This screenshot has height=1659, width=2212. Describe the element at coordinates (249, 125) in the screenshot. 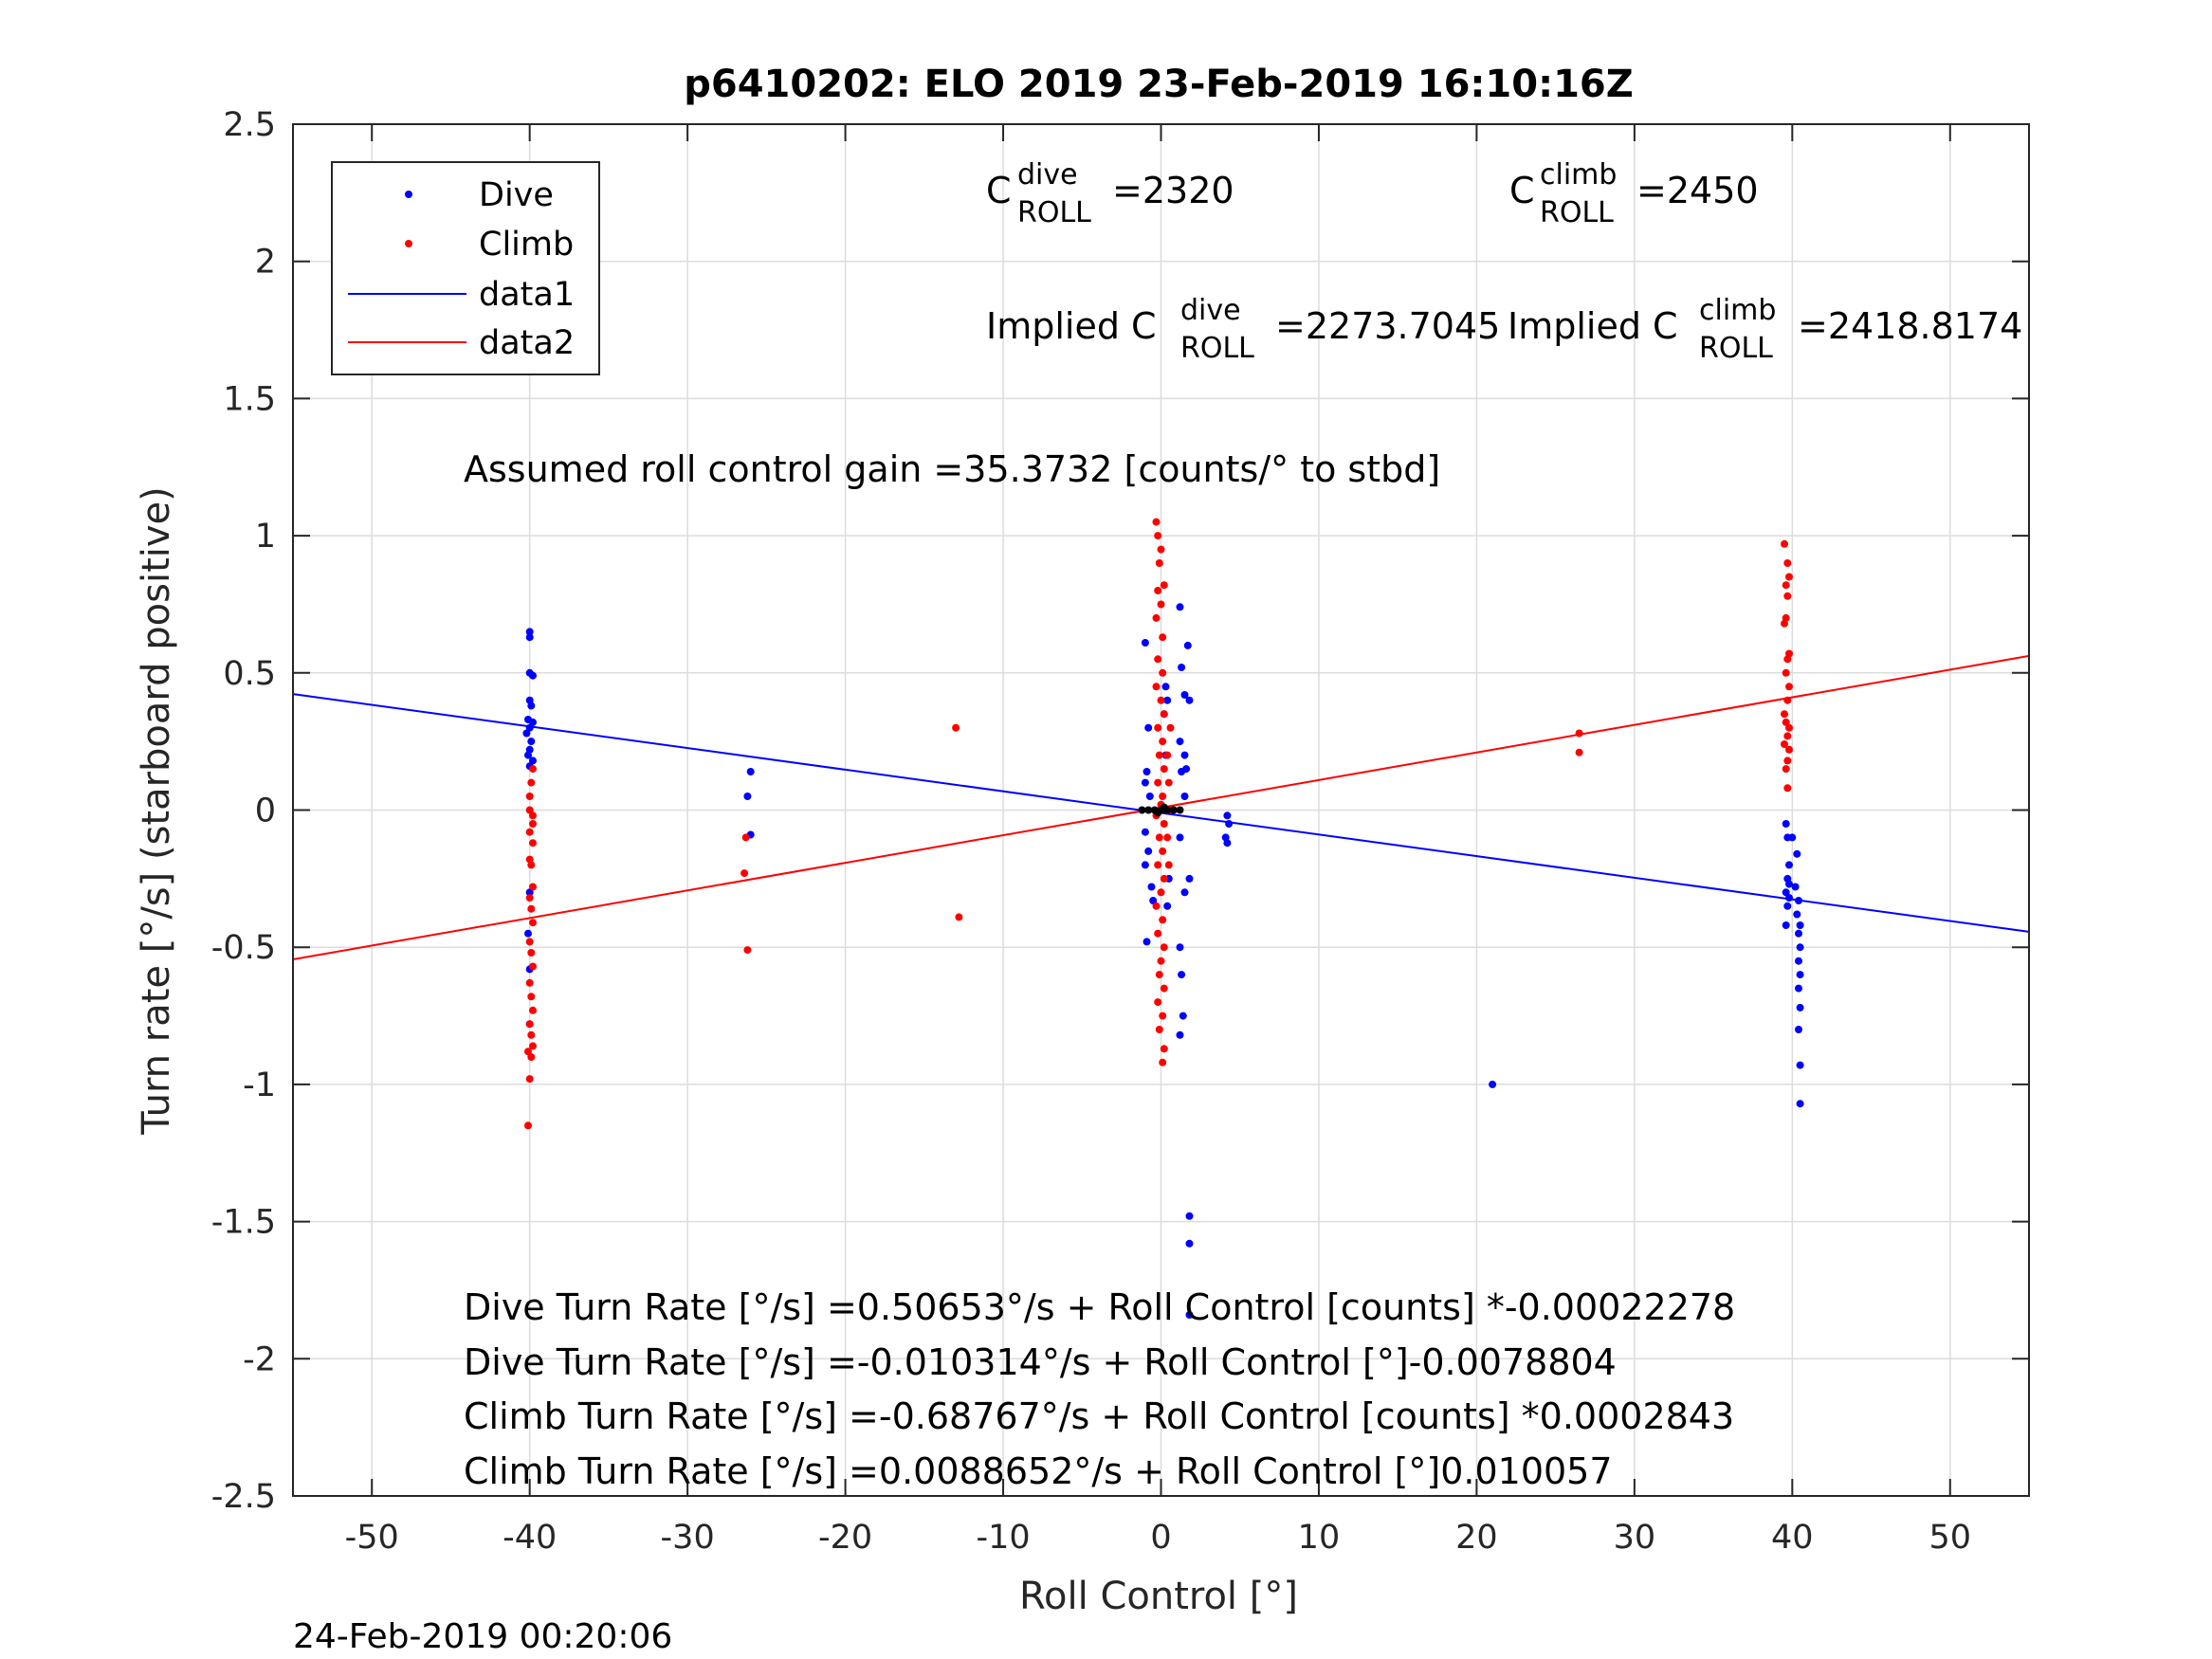

I see `y-tick-label: 2.5` at that location.